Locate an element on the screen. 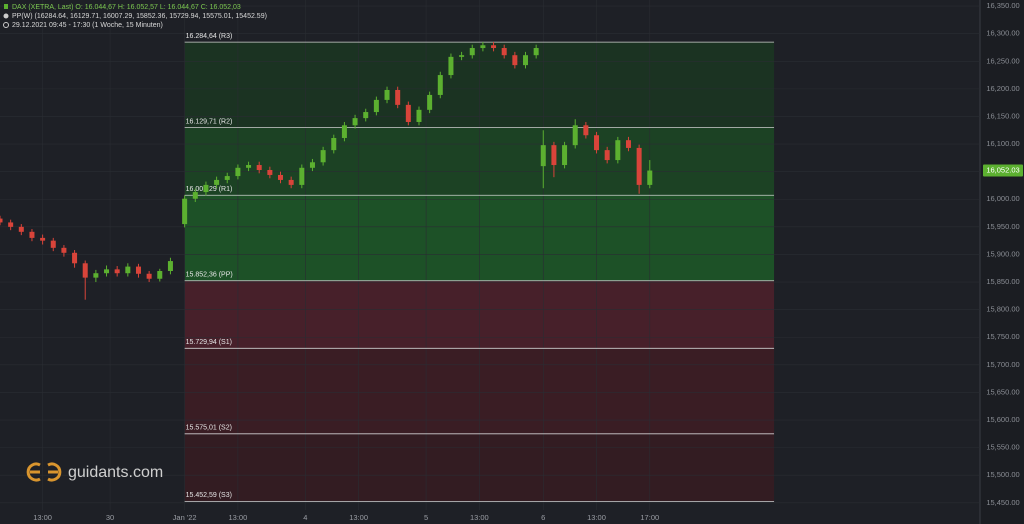  x-tick-label: 30 is located at coordinates (110, 517).